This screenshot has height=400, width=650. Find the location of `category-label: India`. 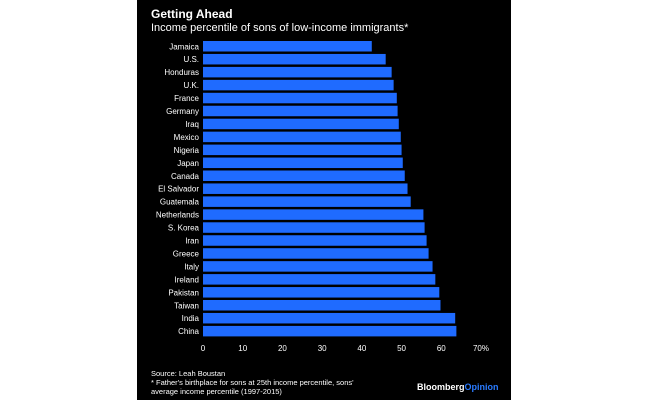

category-label: India is located at coordinates (191, 318).